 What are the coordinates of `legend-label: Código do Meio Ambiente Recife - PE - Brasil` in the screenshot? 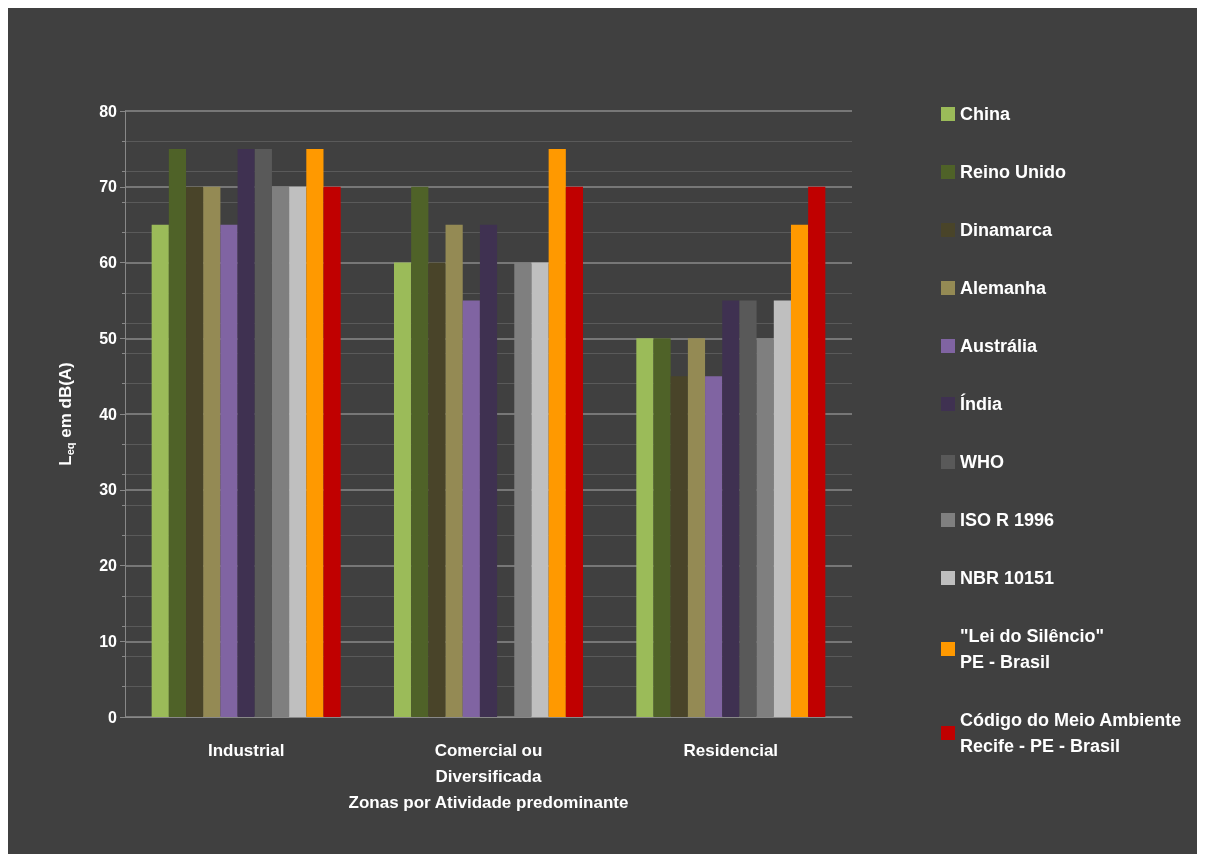 It's located at (1071, 733).